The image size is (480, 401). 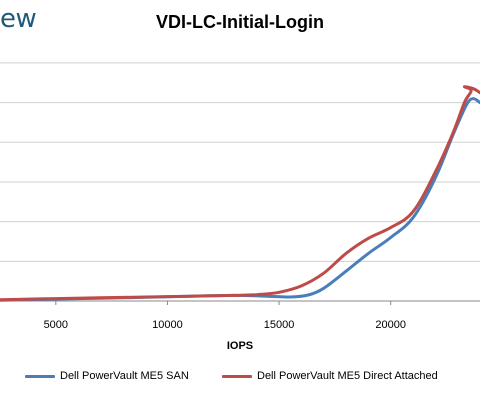 What do you see at coordinates (237, 376) in the screenshot?
I see `legend-swatch-direct-attached` at bounding box center [237, 376].